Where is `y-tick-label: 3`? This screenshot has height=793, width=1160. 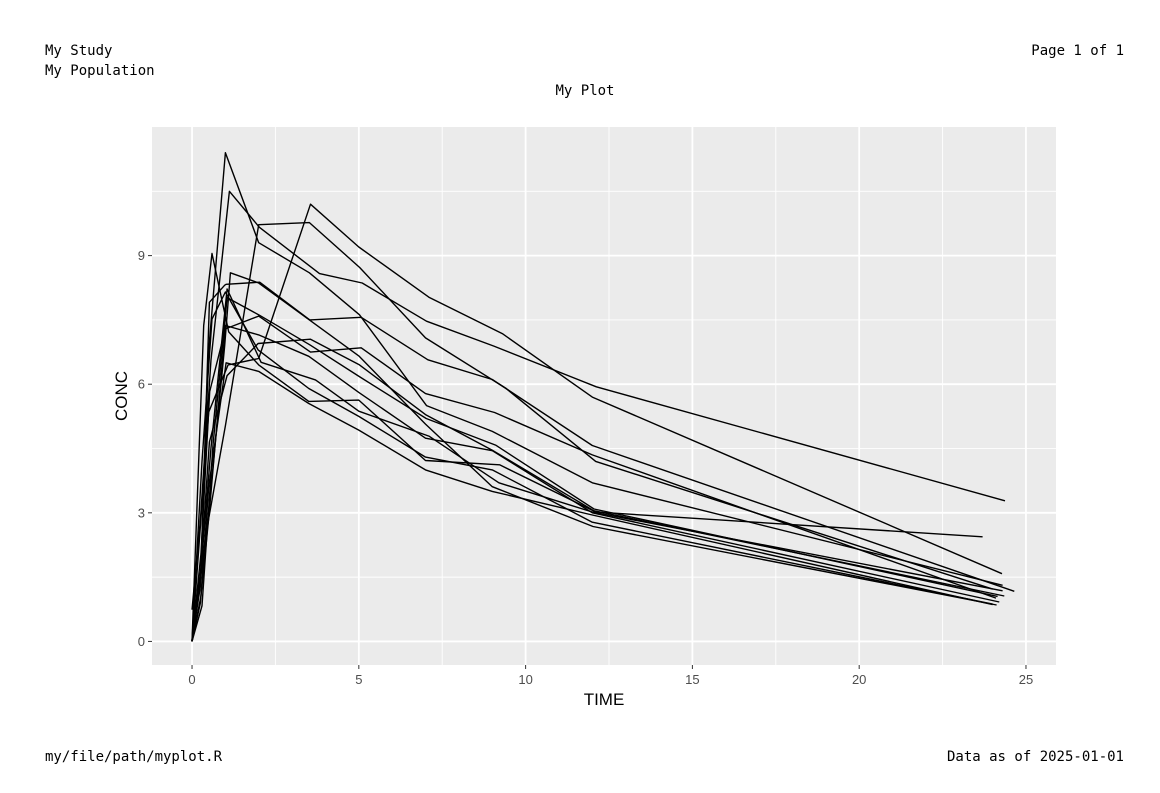
y-tick-label: 3 is located at coordinates (141, 512).